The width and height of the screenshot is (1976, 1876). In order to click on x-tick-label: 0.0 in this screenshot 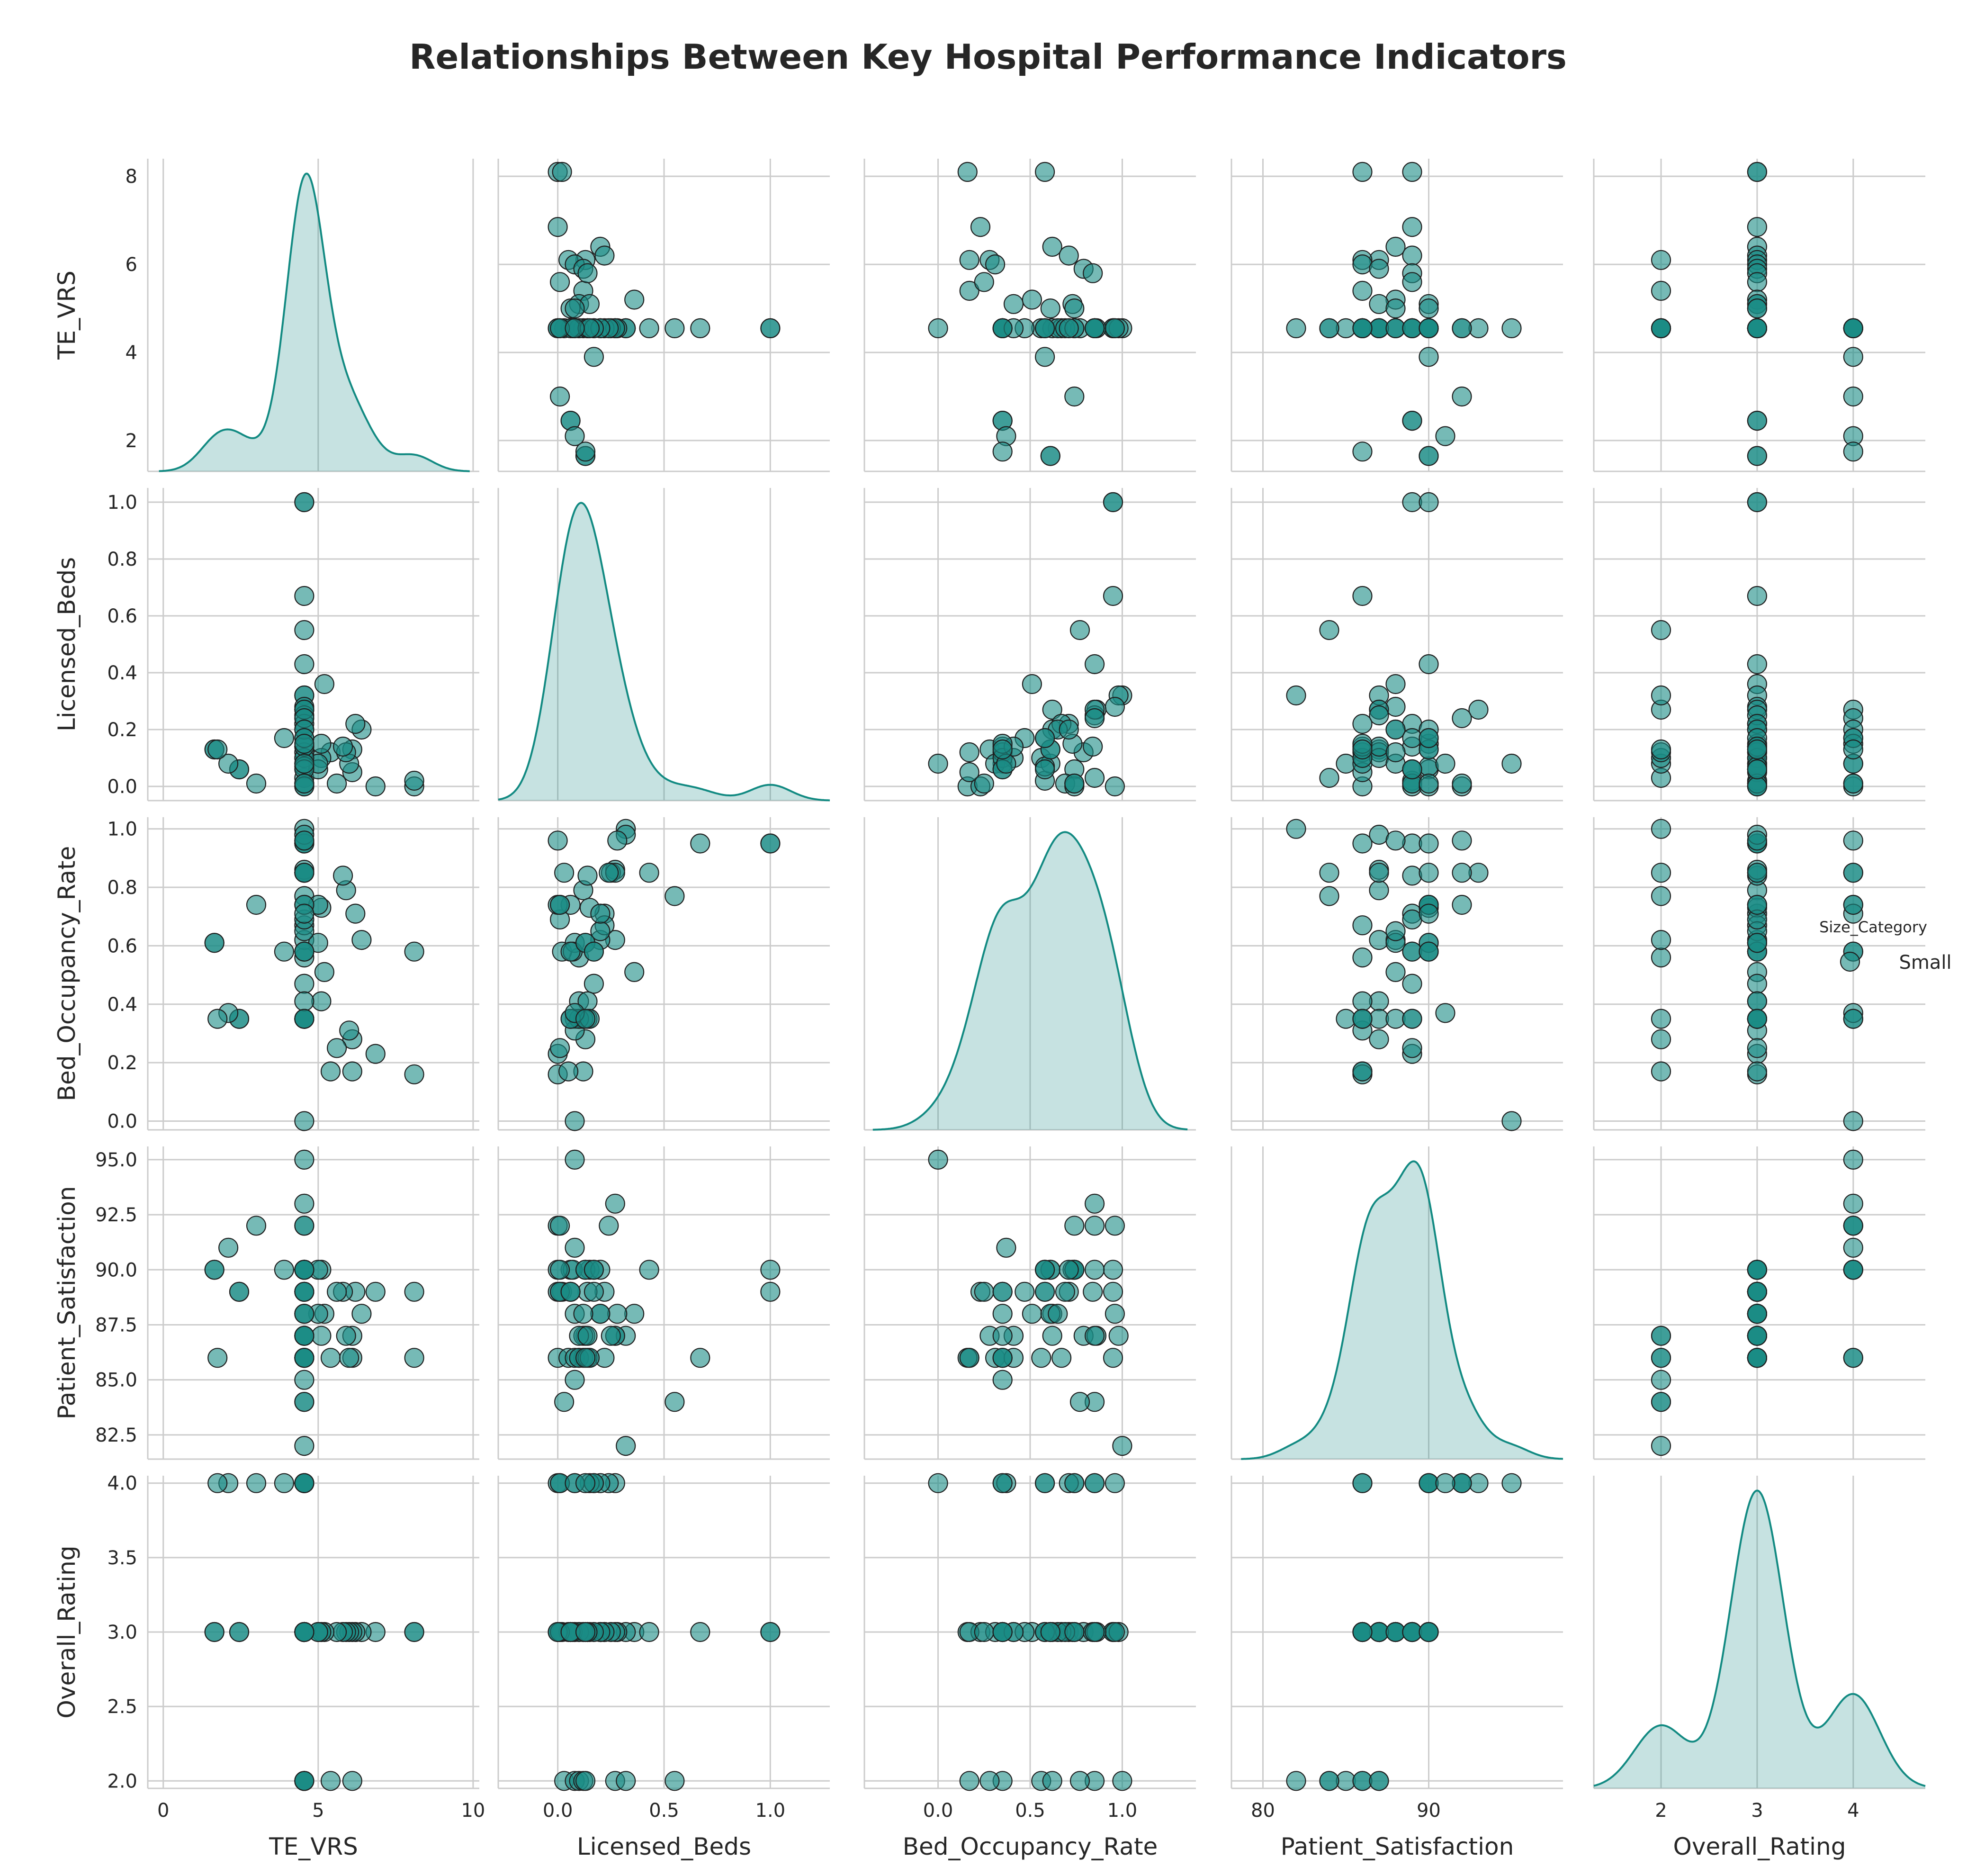, I will do `click(938, 1811)`.